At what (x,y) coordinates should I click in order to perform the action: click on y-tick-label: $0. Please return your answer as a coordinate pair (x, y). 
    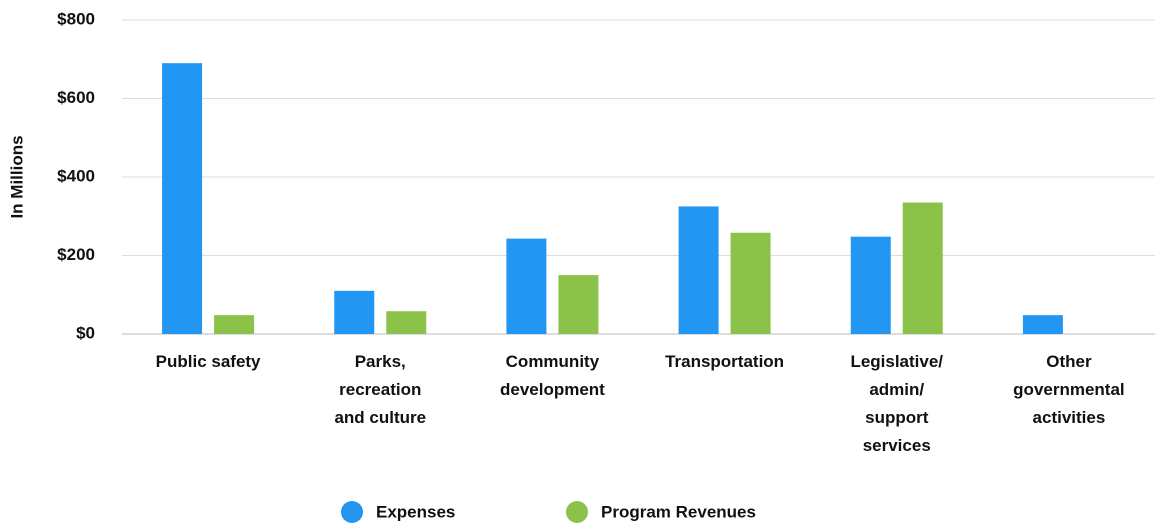
    Looking at the image, I should click on (85, 332).